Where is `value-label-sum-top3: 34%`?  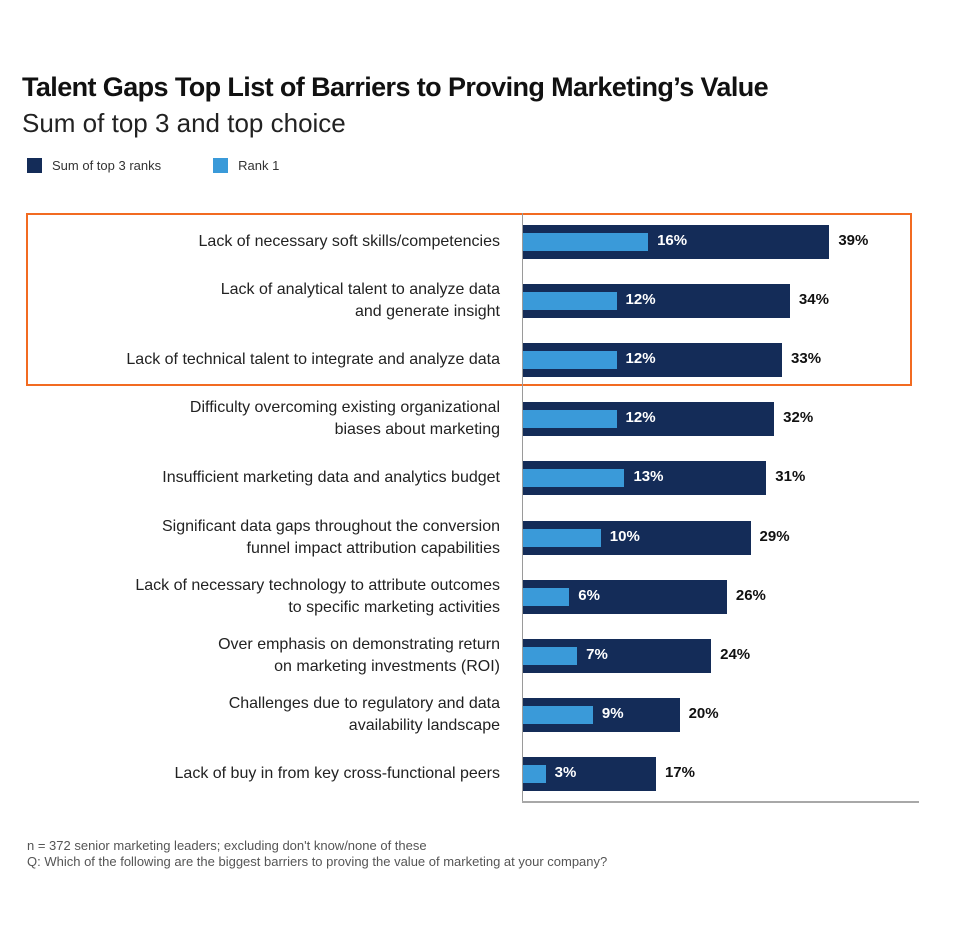
value-label-sum-top3: 34% is located at coordinates (813, 300).